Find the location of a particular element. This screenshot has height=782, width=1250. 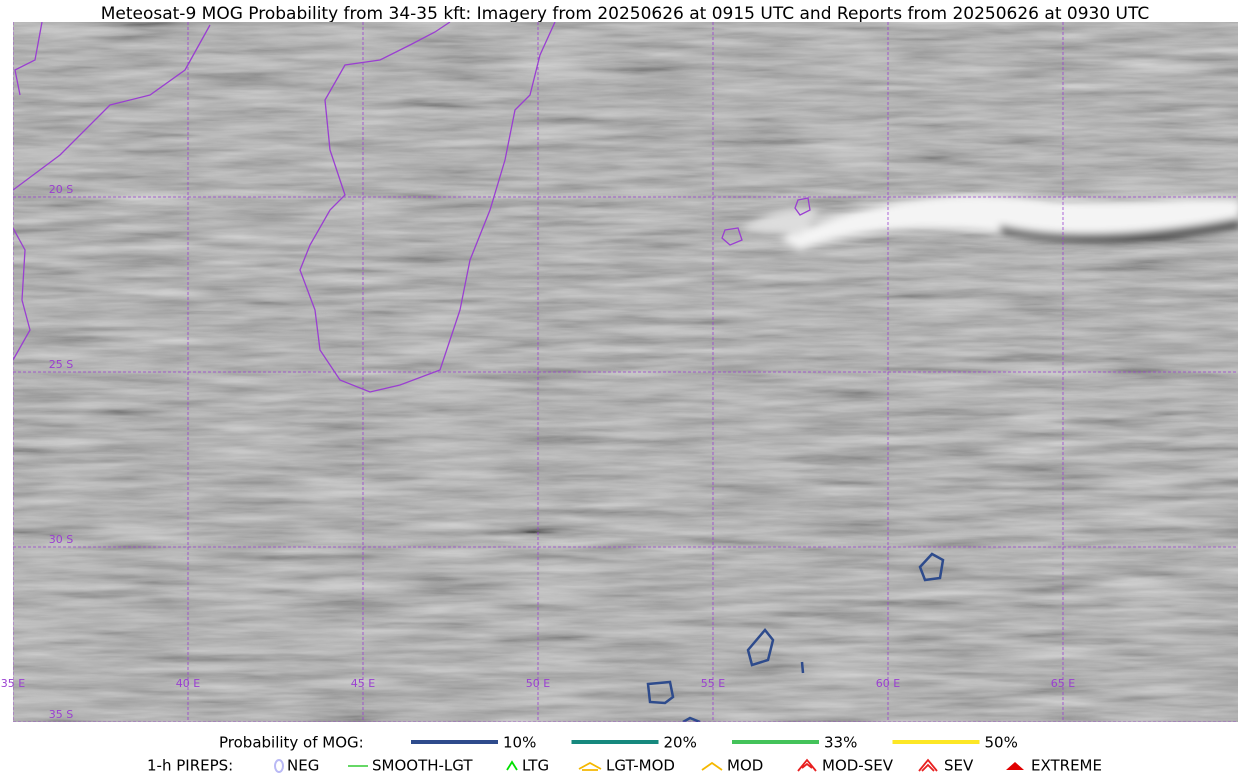

legend-label: 33% is located at coordinates (840, 743).